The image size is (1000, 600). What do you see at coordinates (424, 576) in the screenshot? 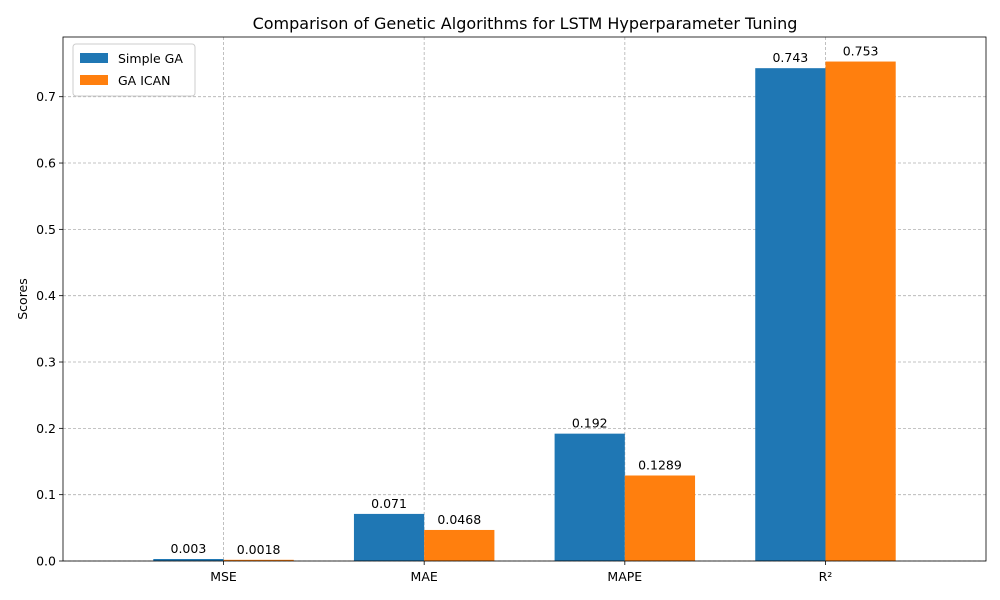
I see `x-tick-label: MAE` at bounding box center [424, 576].